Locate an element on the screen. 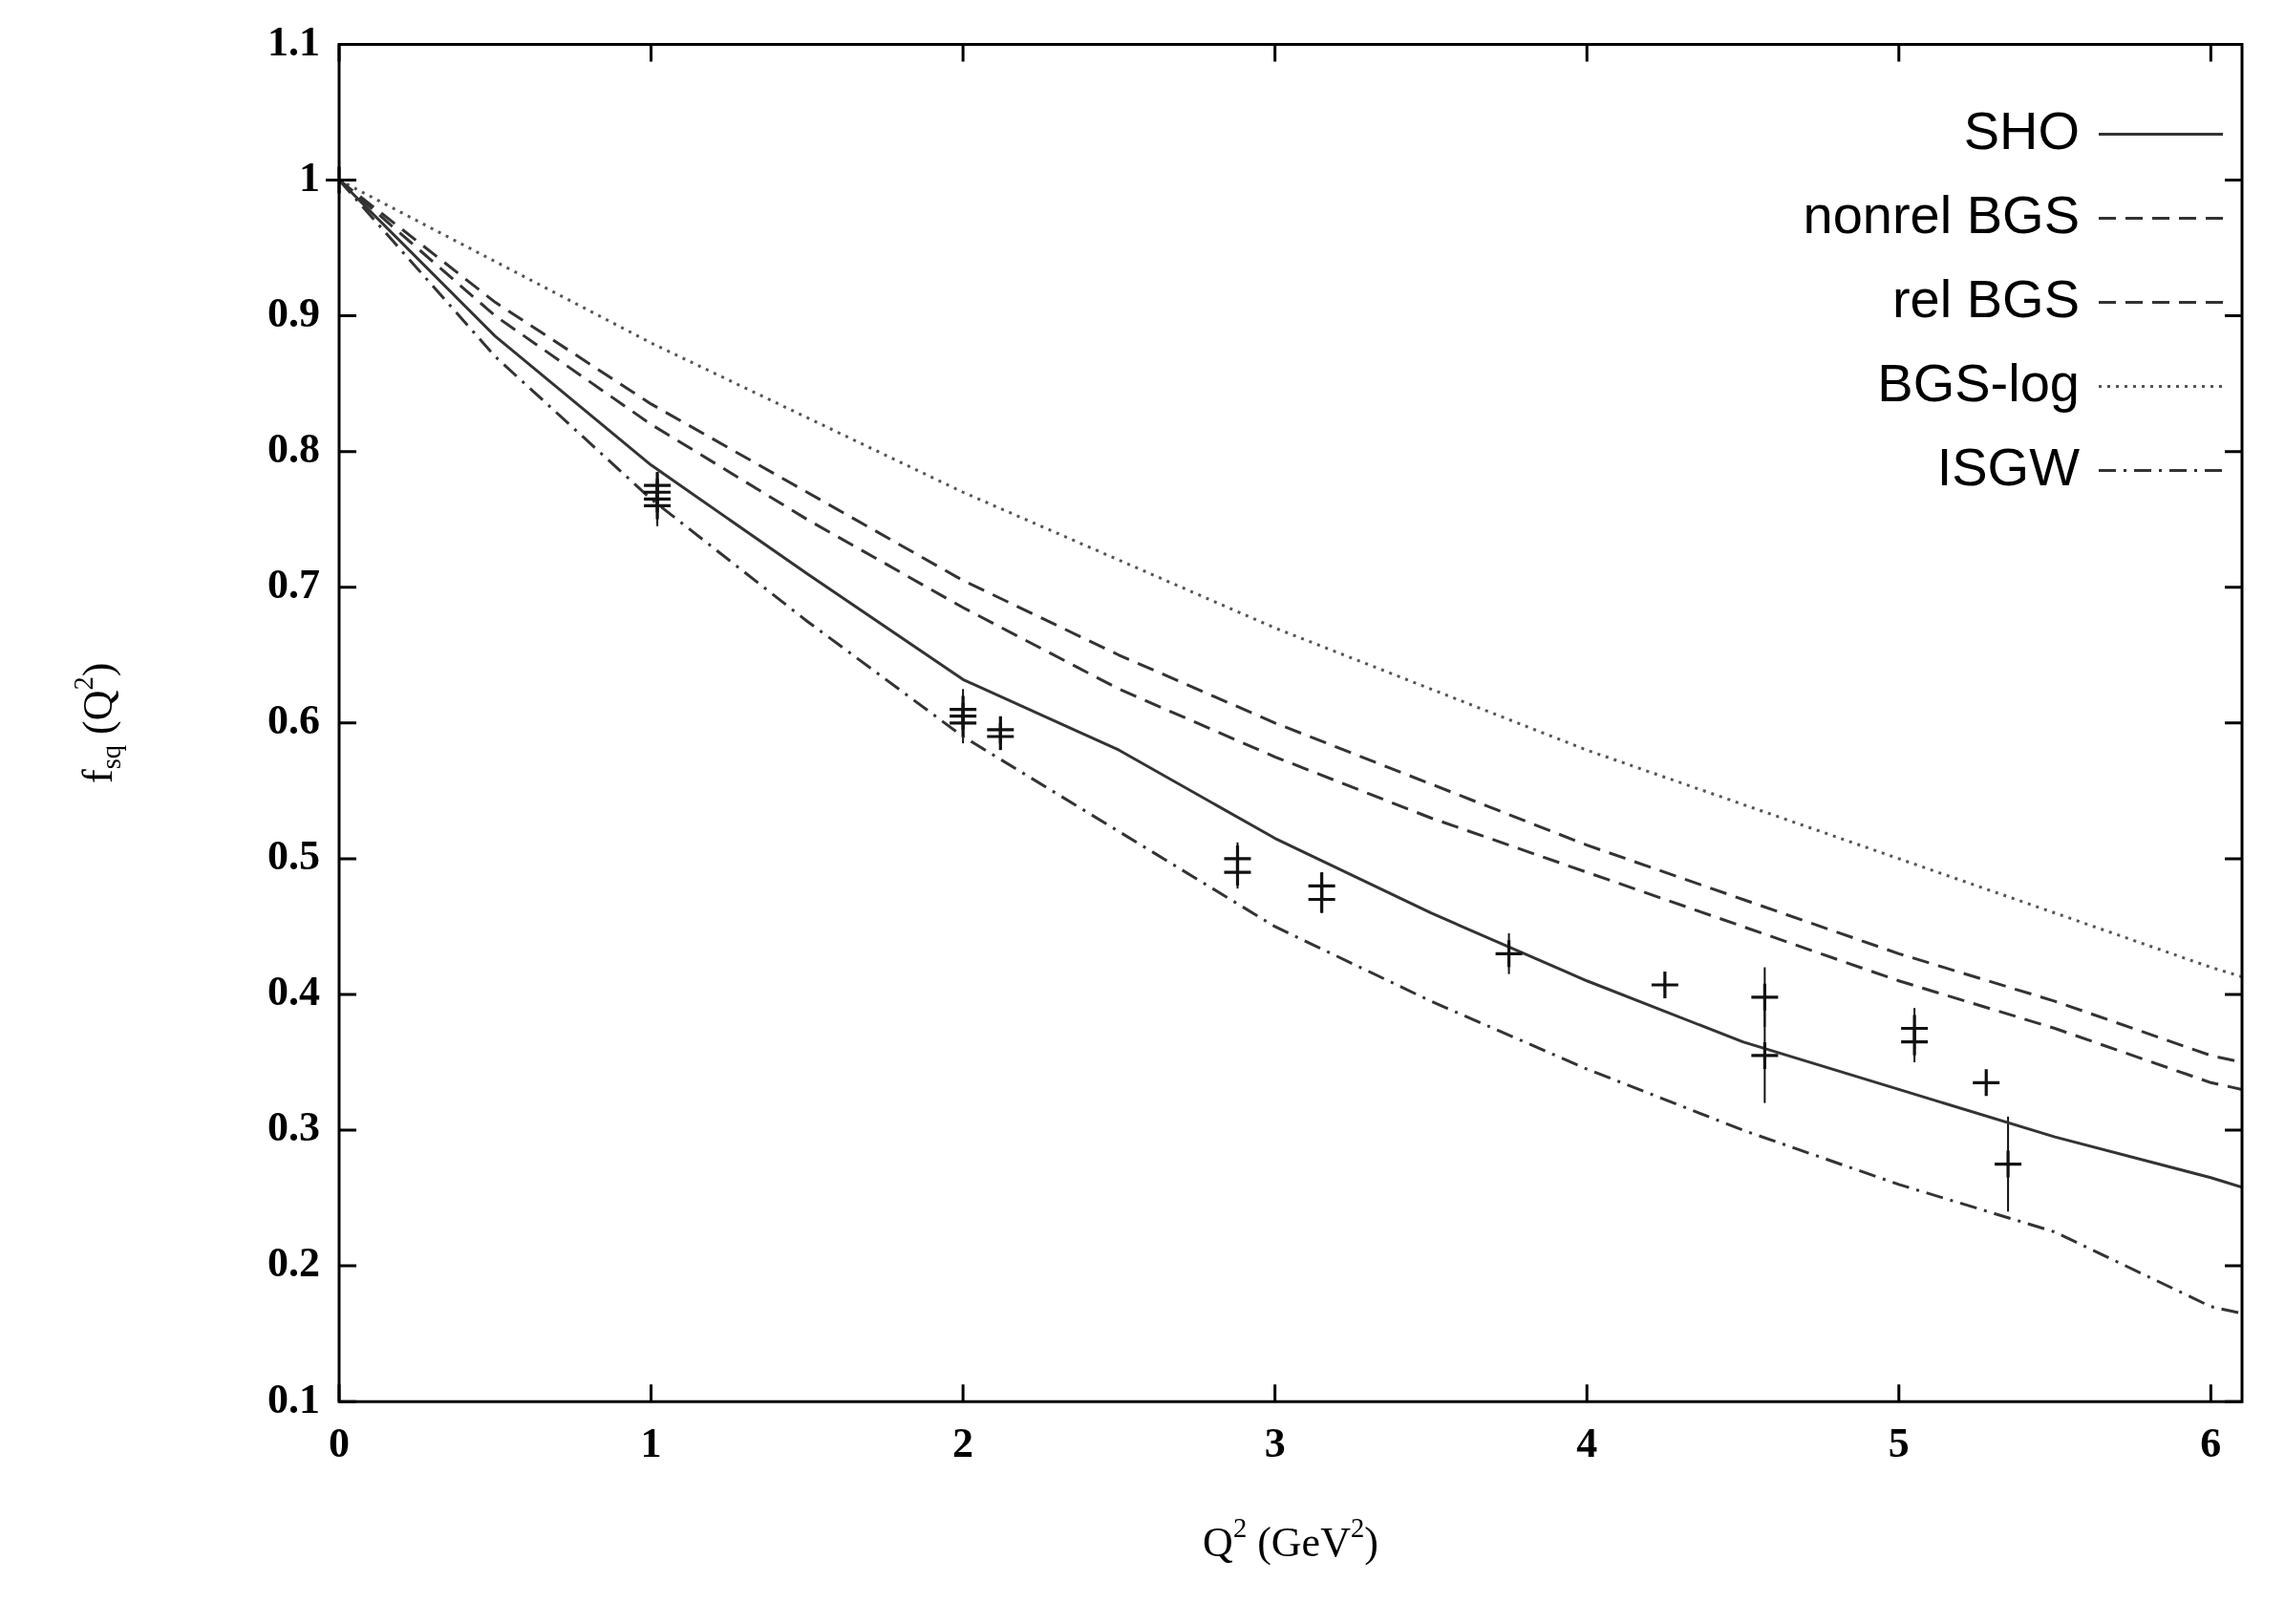  x-tick-label: 4 is located at coordinates (1587, 1443).